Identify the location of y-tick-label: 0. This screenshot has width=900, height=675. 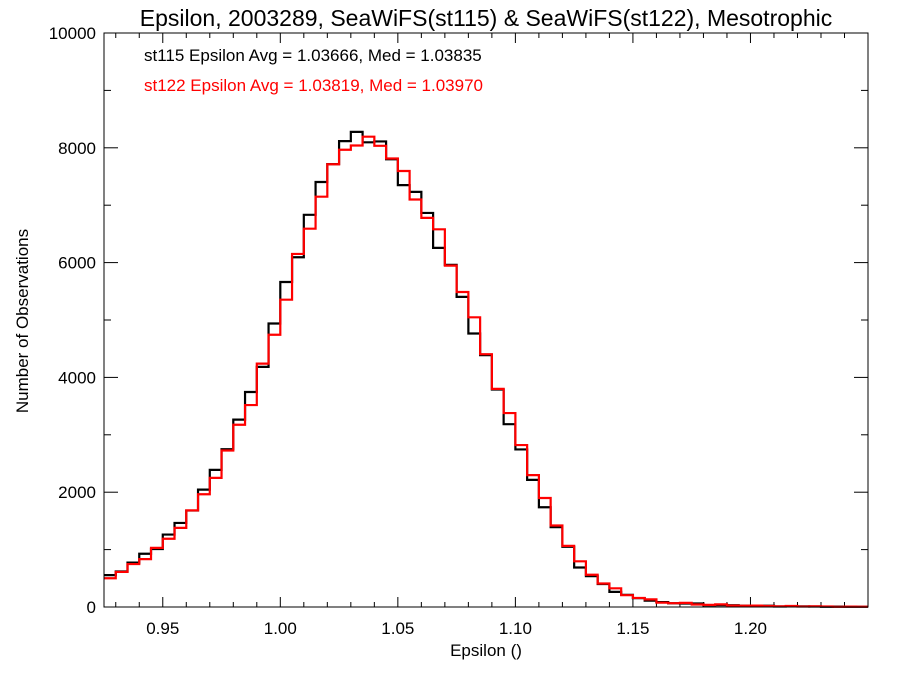
(91, 607).